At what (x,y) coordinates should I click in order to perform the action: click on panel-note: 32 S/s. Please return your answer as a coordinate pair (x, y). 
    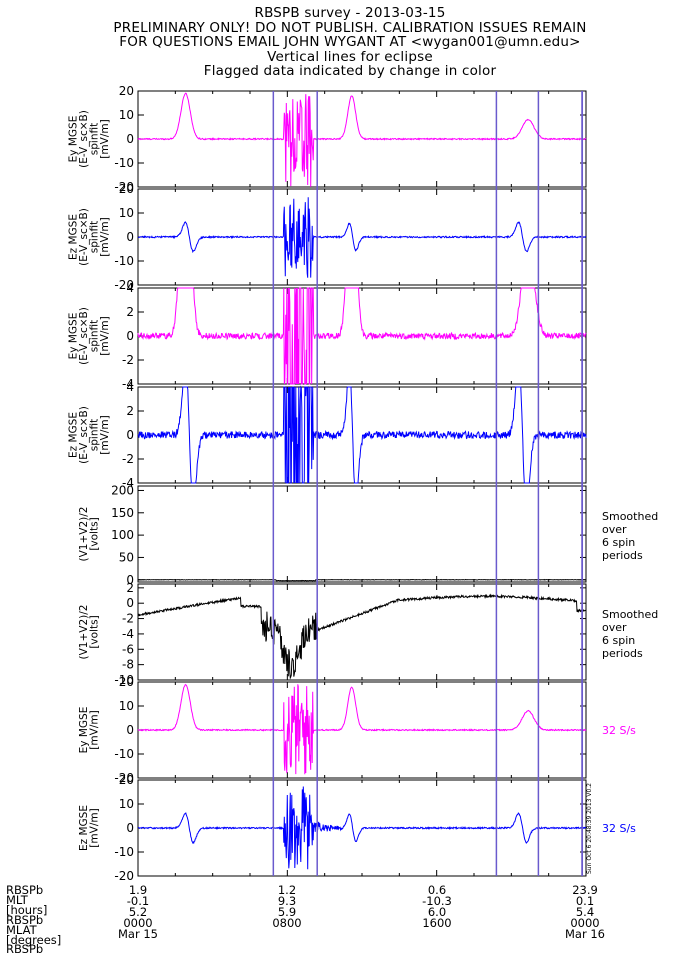
    Looking at the image, I should click on (619, 730).